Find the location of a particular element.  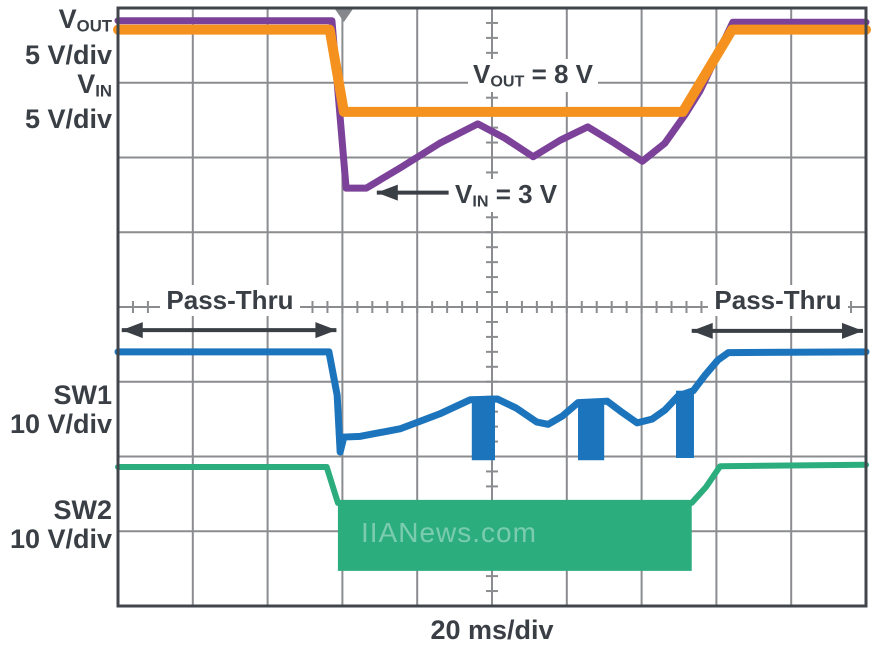

timebase-label: 20 ms/div is located at coordinates (492, 630).